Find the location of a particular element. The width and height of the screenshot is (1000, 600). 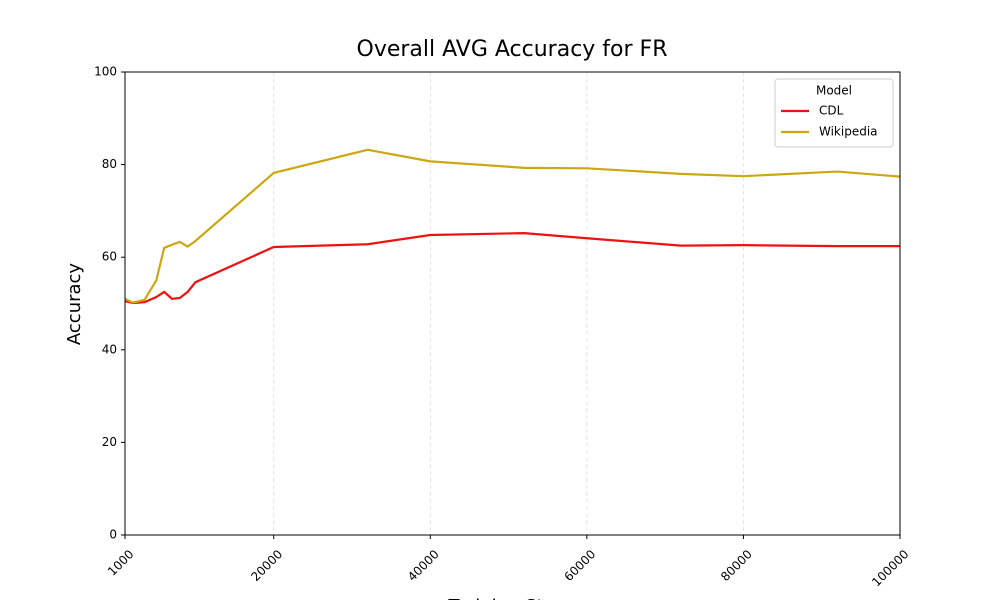

legend-box is located at coordinates (834, 113).